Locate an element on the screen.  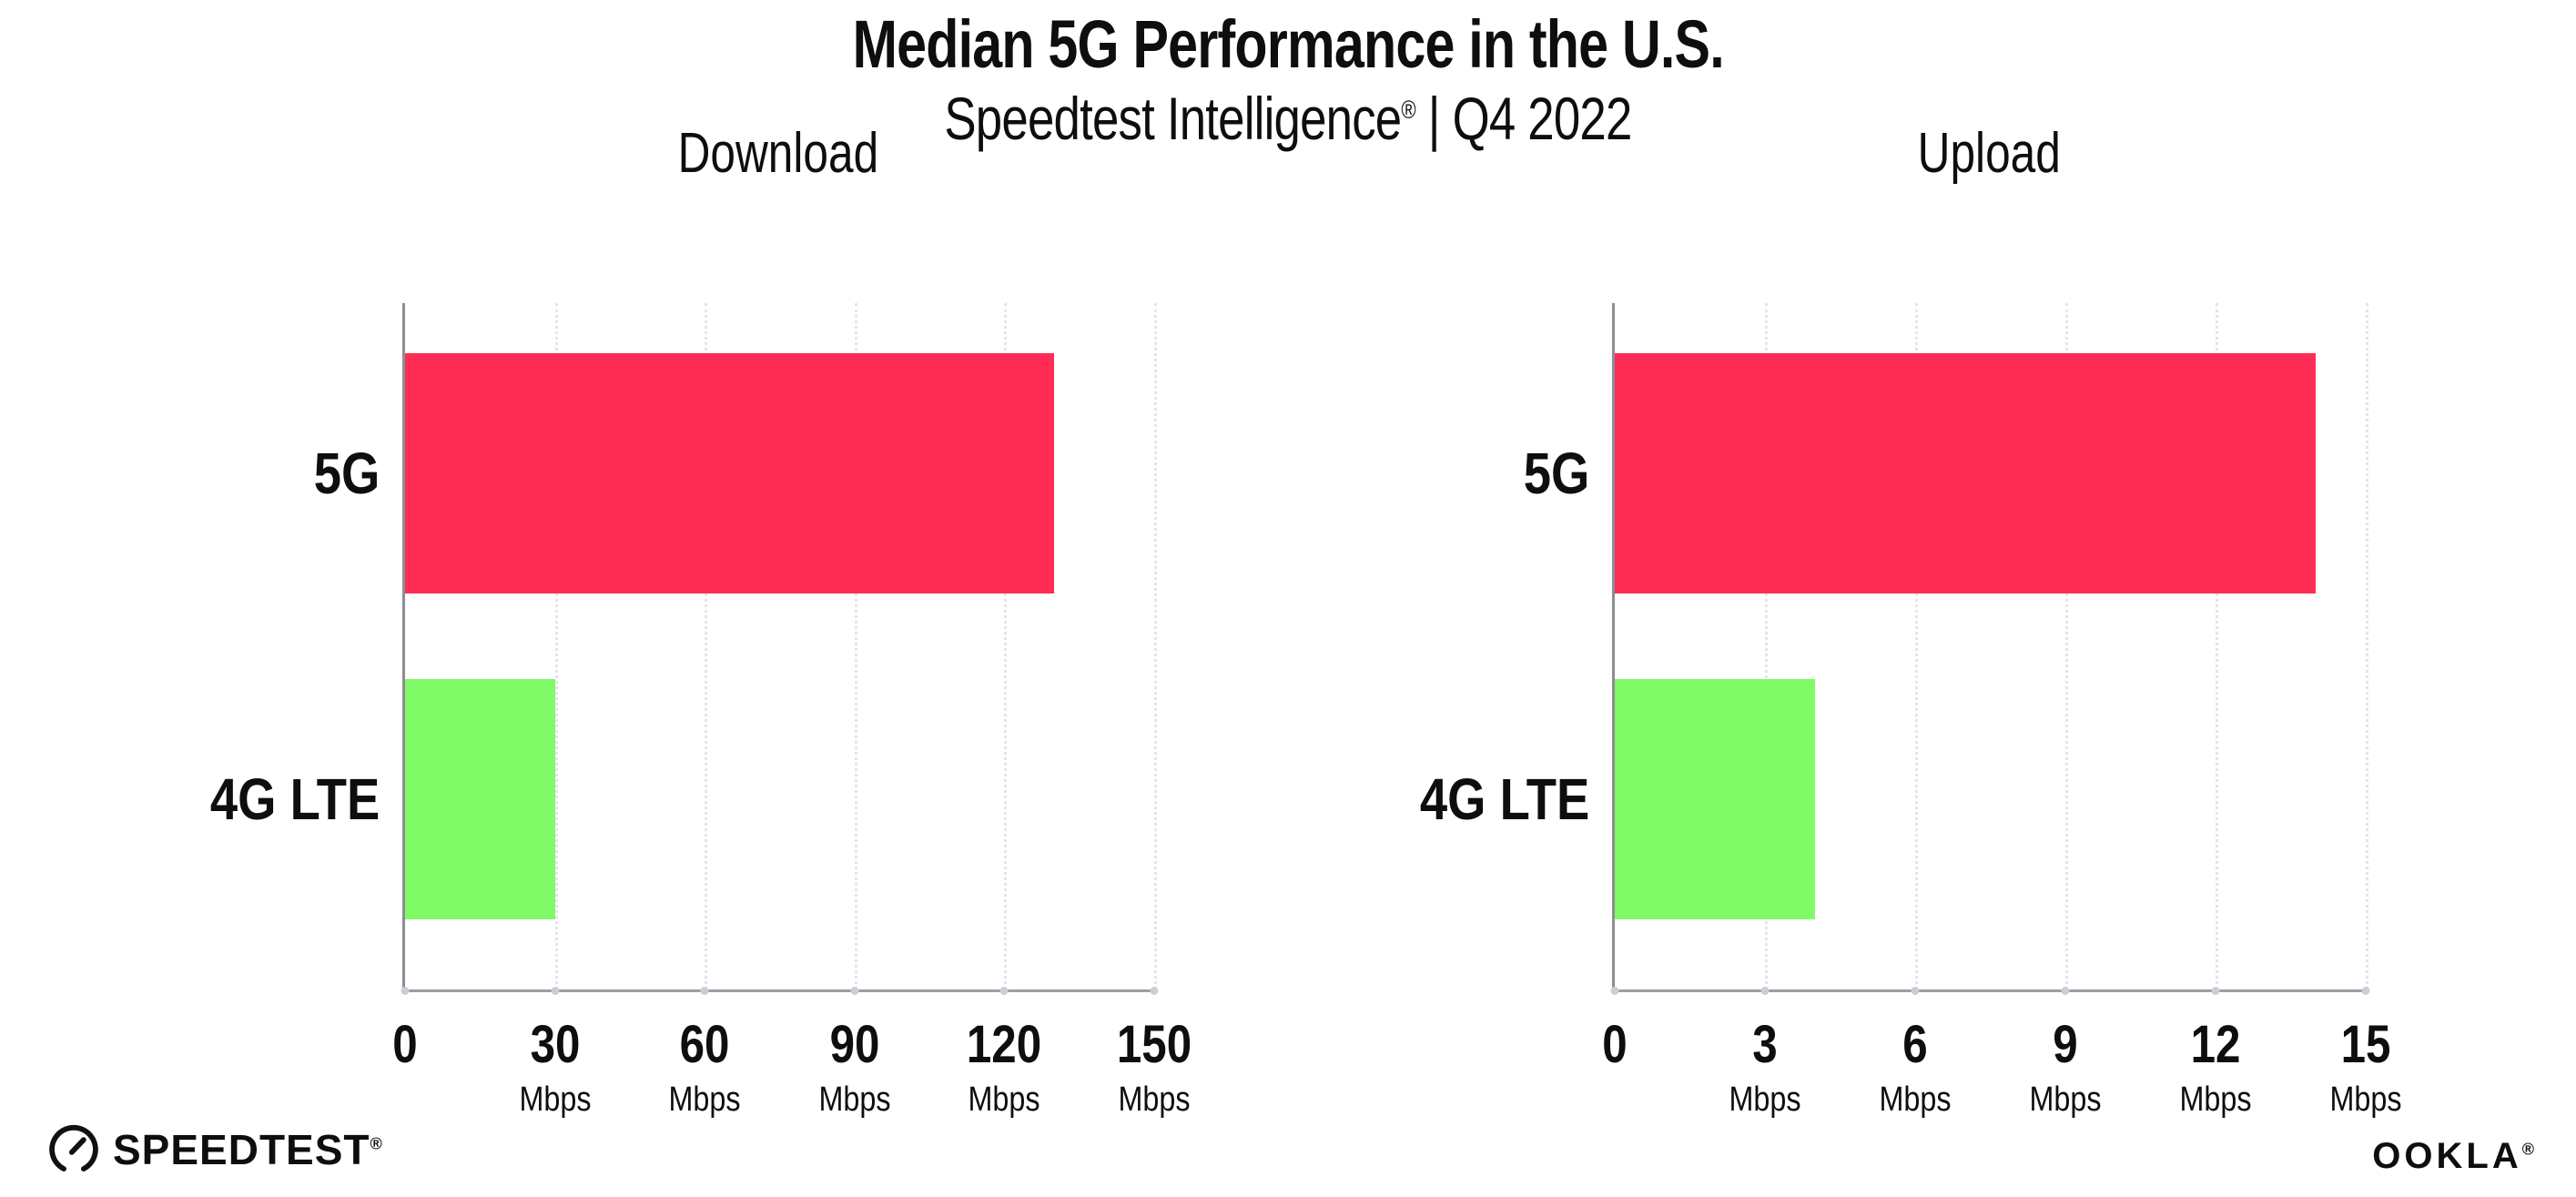
speedtest-wordmark-text: SPEEDTEST is located at coordinates (241, 1150).